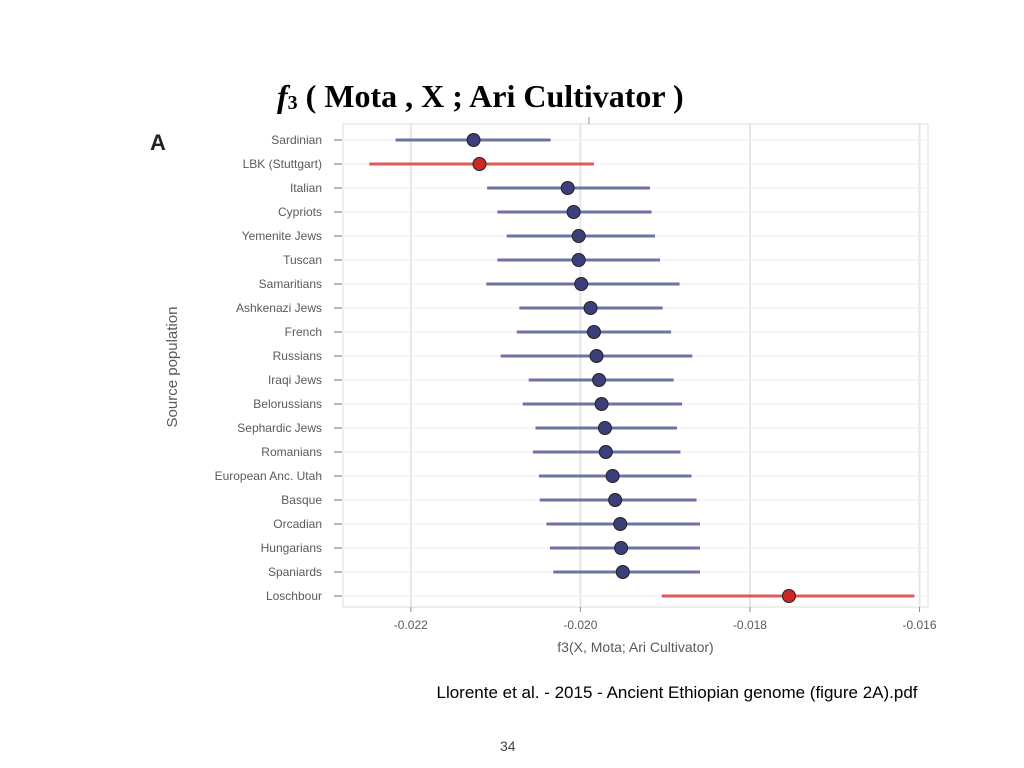 The width and height of the screenshot is (1024, 768). What do you see at coordinates (294, 596) in the screenshot?
I see `y-tick-label: Loschbour` at bounding box center [294, 596].